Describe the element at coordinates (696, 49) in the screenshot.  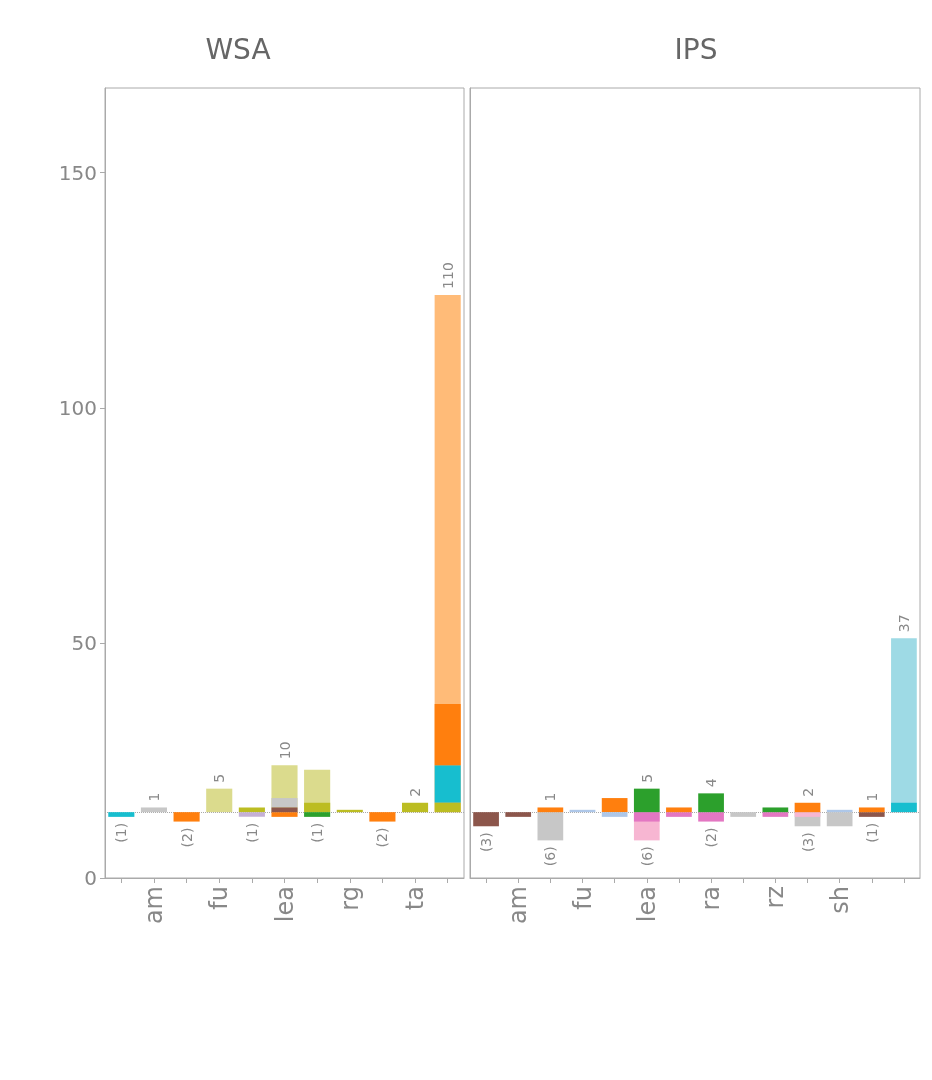
I see `chart-title: IPS` at that location.